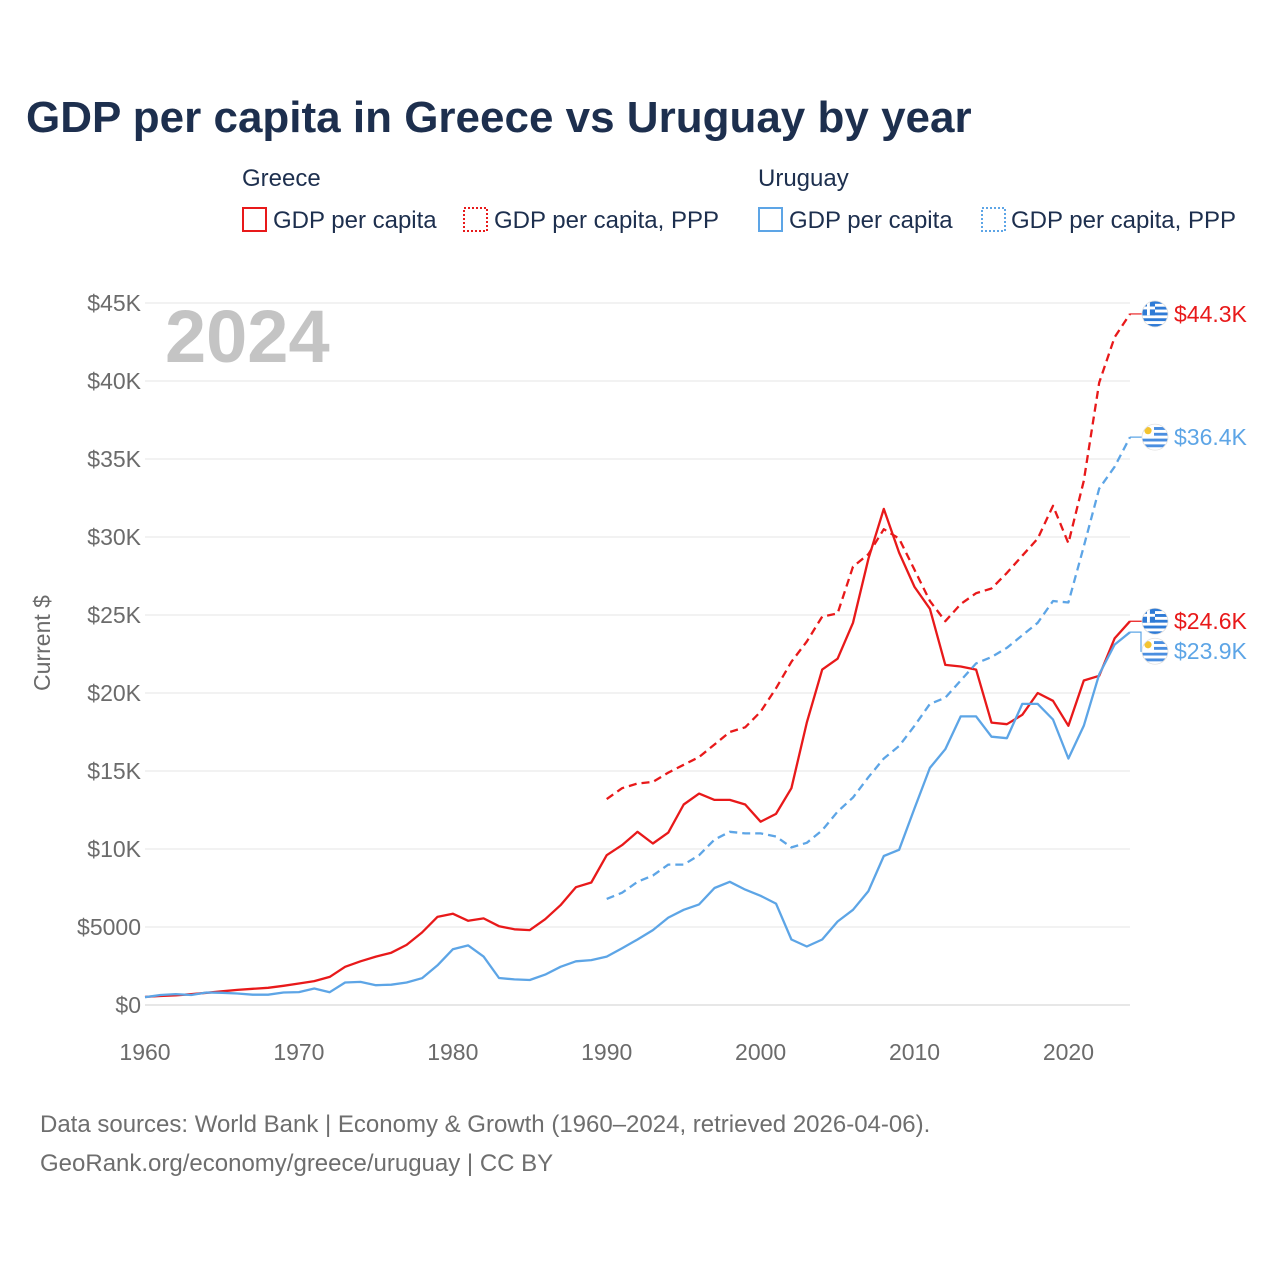 The width and height of the screenshot is (1280, 1280). Describe the element at coordinates (993, 219) in the screenshot. I see `legend-swatch-uruguay-ppp` at that location.